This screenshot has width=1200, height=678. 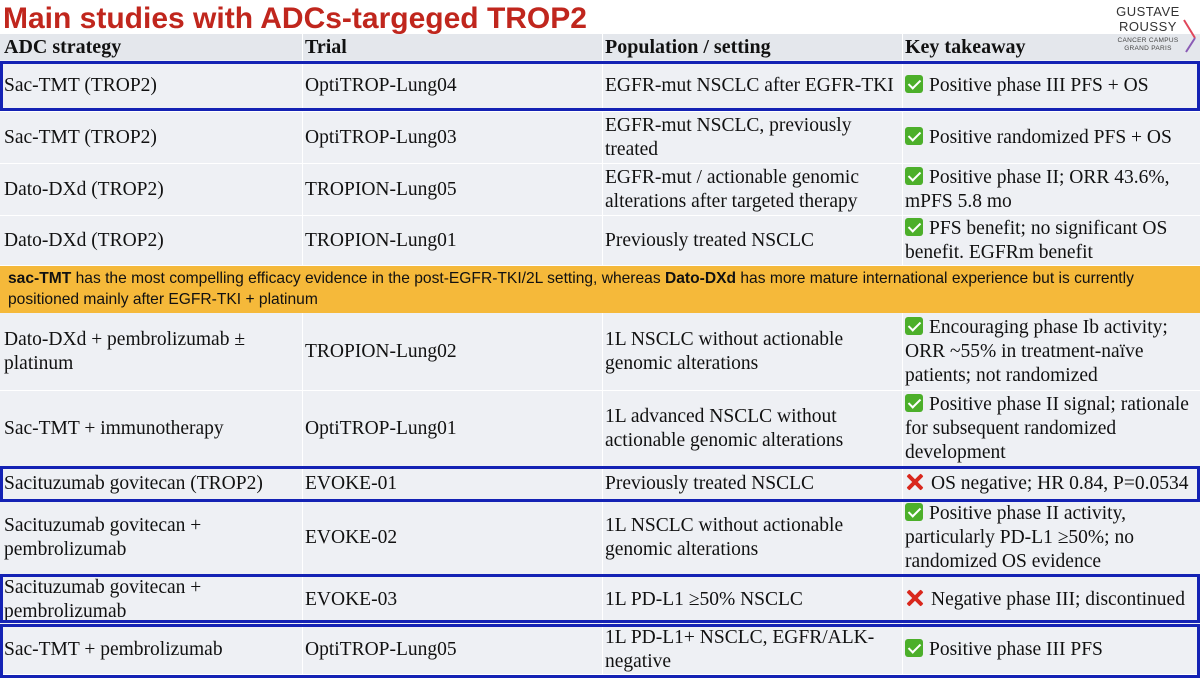 What do you see at coordinates (84, 189) in the screenshot?
I see `strategy-text: Dato-DXd (TROP2)` at bounding box center [84, 189].